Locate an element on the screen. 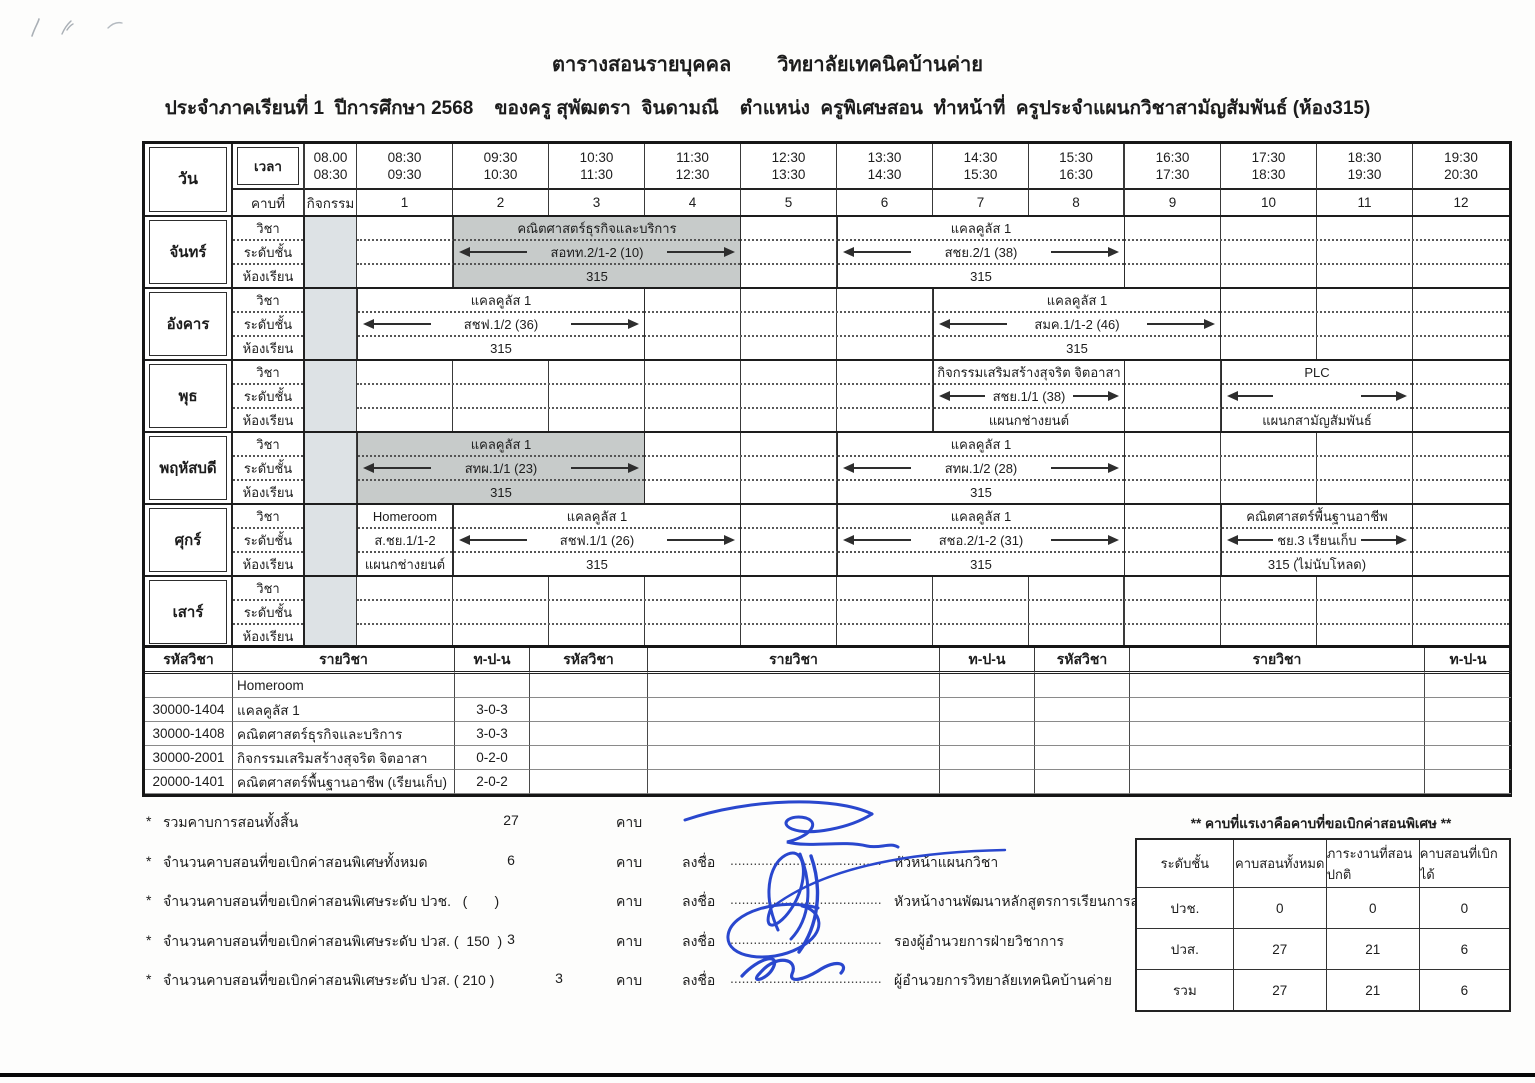  row-labels: วิชา ระดับชั้น ห้องเรียน is located at coordinates (269, 468).